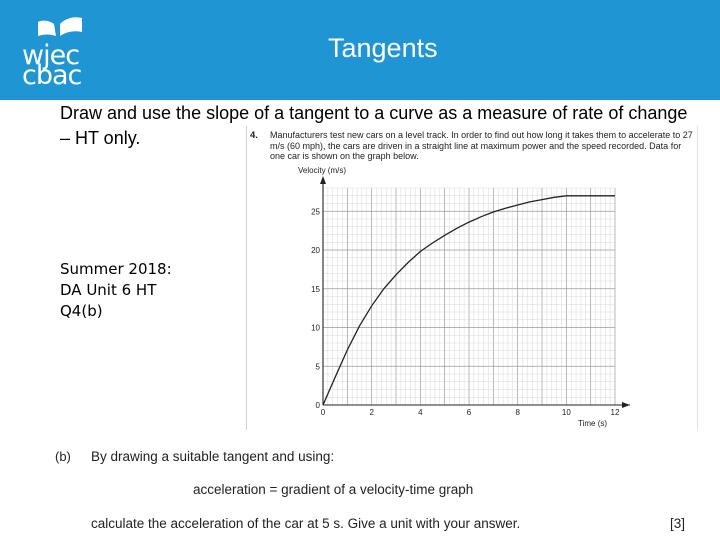 This screenshot has width=720, height=540. I want to click on wjec-book-logo-icon, so click(60, 26).